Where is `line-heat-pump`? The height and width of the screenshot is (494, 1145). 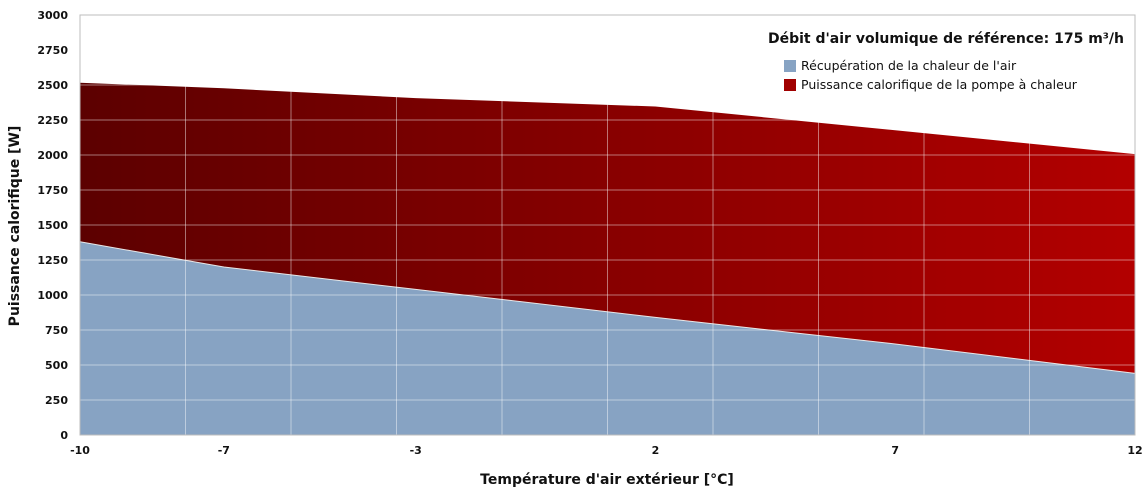
line-heat-pump is located at coordinates (607, 118).